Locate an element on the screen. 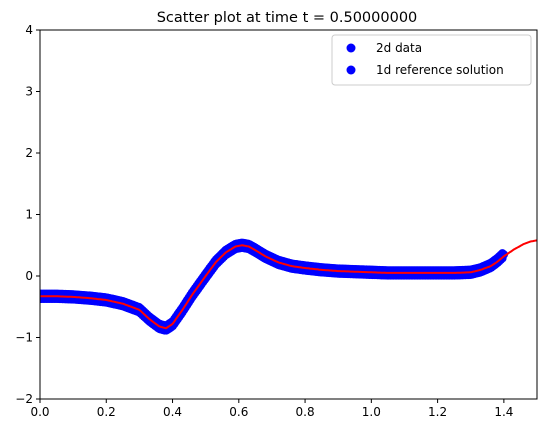 The width and height of the screenshot is (546, 433). x-tick-label: 0.0 is located at coordinates (39, 412).